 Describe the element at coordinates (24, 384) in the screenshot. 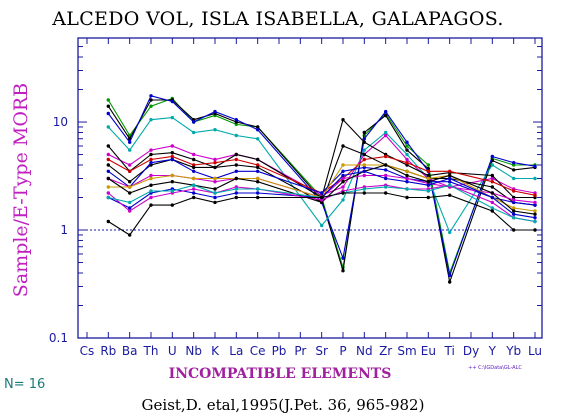

I see `sample-count: N= 16` at that location.